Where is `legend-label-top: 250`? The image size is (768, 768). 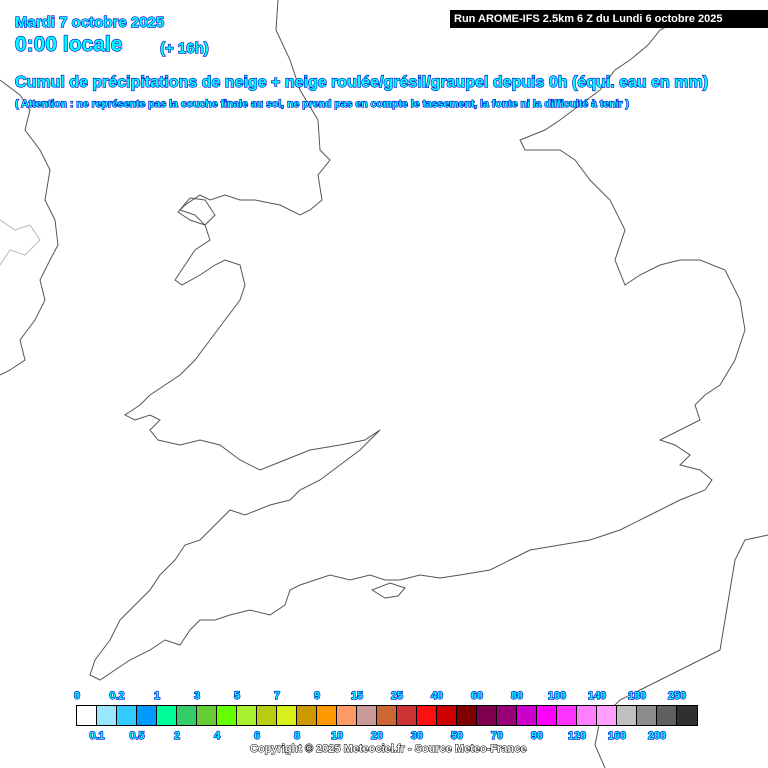
legend-label-top: 250 is located at coordinates (677, 695).